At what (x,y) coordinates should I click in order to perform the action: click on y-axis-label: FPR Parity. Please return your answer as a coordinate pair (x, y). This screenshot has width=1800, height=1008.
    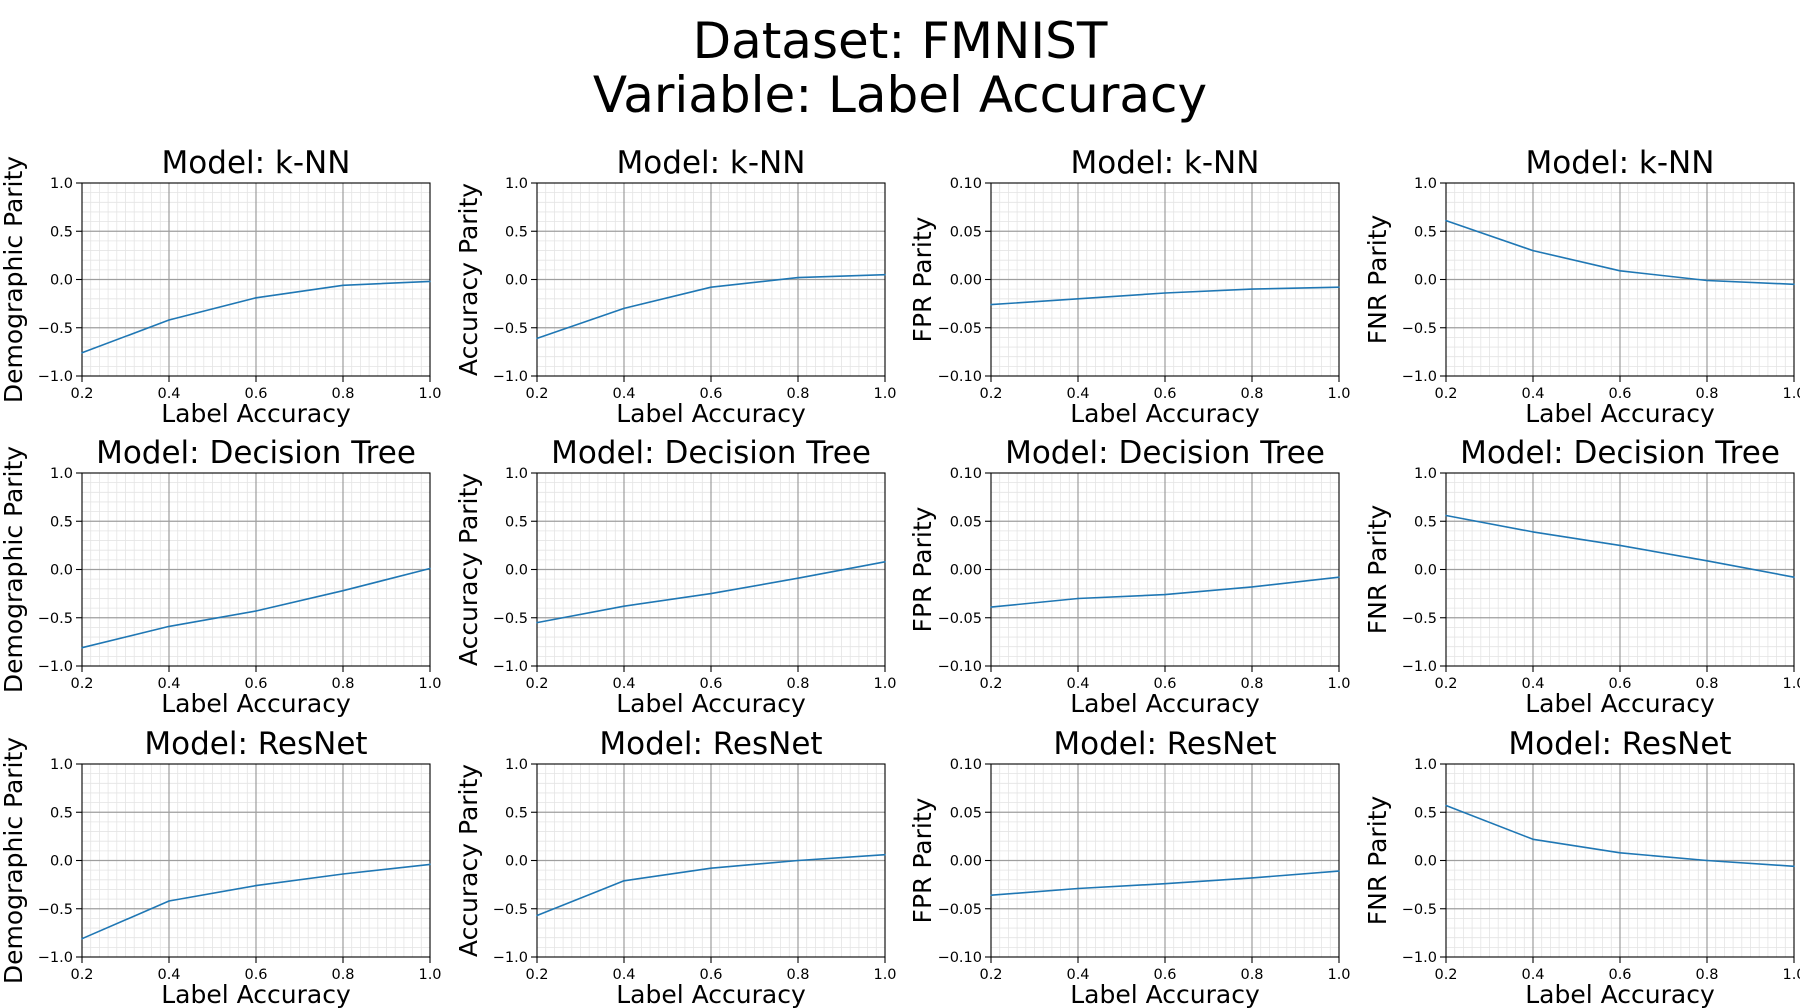
    Looking at the image, I should click on (922, 279).